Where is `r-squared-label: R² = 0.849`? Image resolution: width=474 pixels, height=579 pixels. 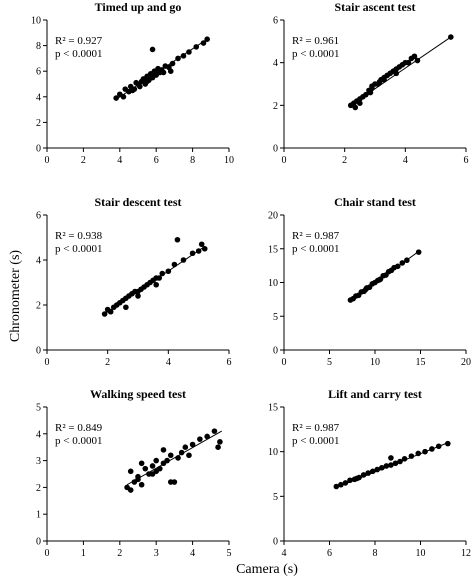
r-squared-label: R² = 0.849 is located at coordinates (79, 428).